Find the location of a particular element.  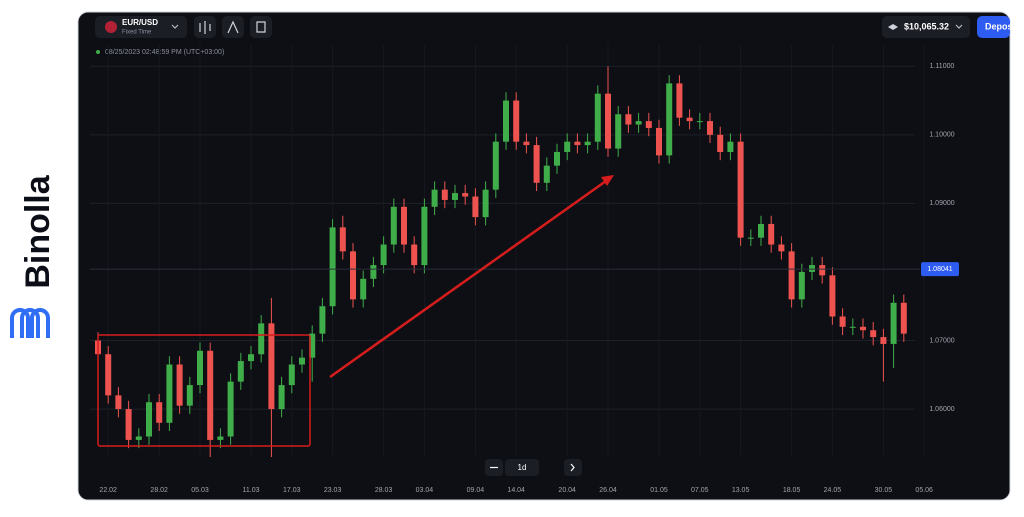

x-tick-label: 03.04 is located at coordinates (425, 490).